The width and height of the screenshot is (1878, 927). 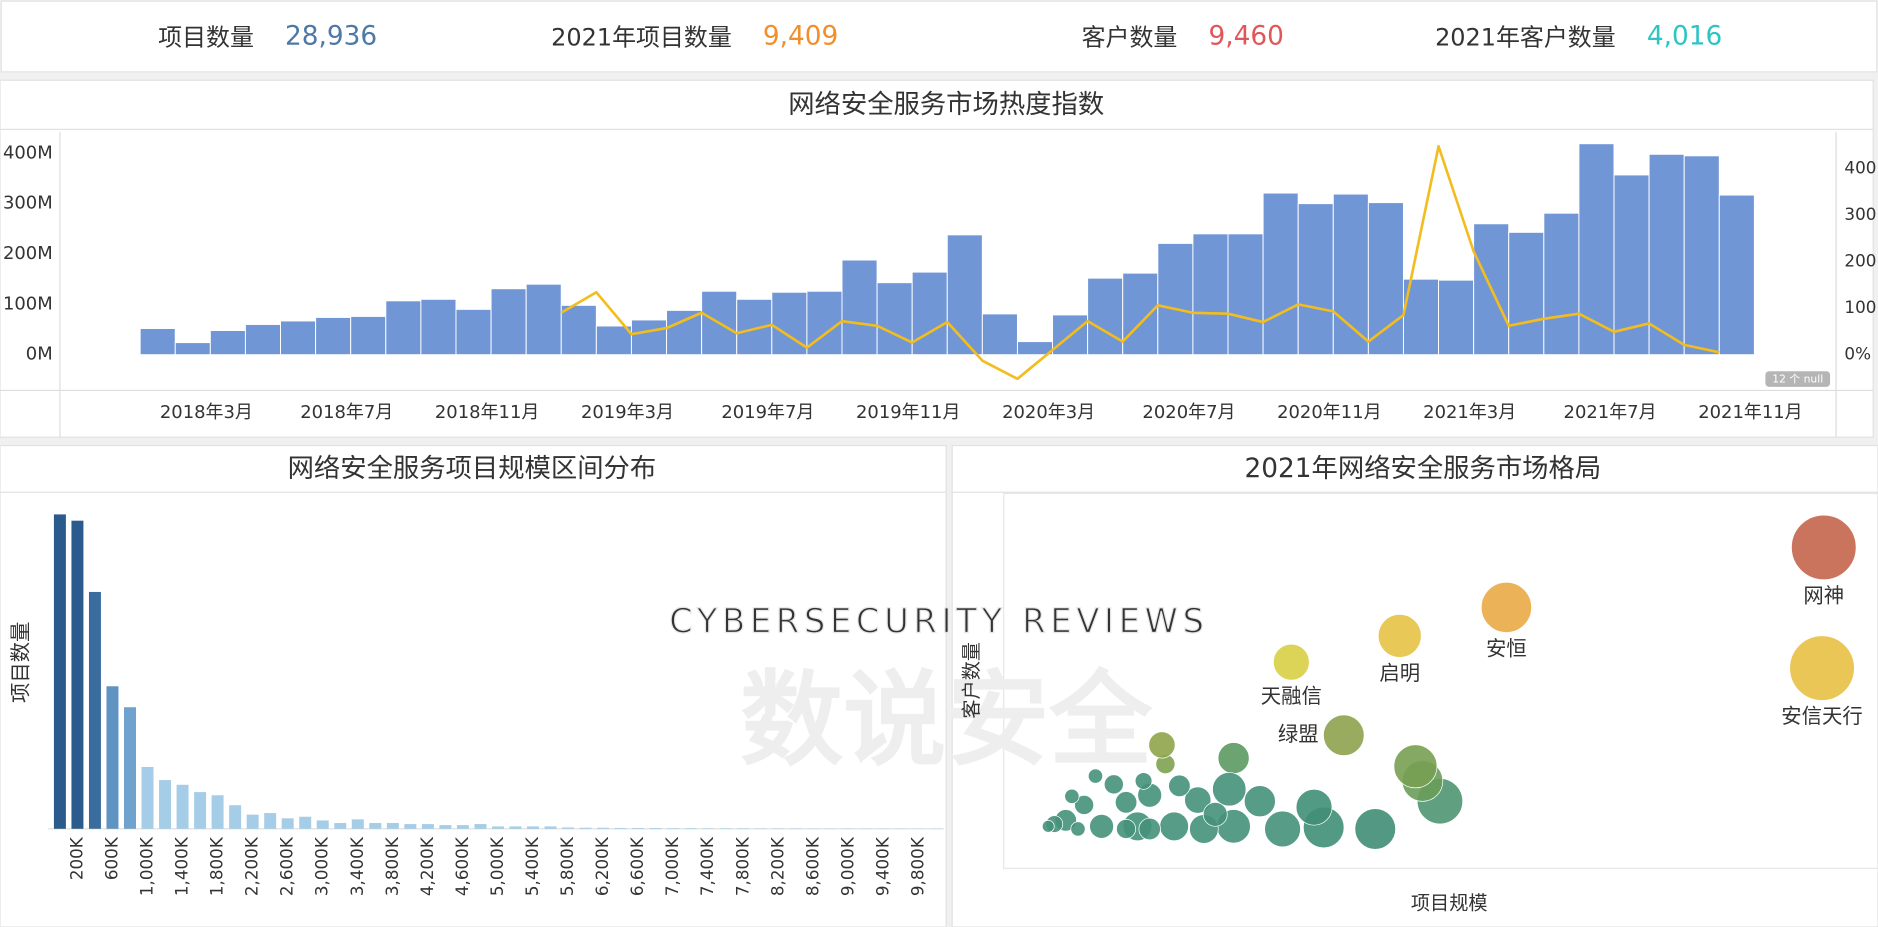 What do you see at coordinates (331, 37) in the screenshot?
I see `kpi-value: 28,936` at bounding box center [331, 37].